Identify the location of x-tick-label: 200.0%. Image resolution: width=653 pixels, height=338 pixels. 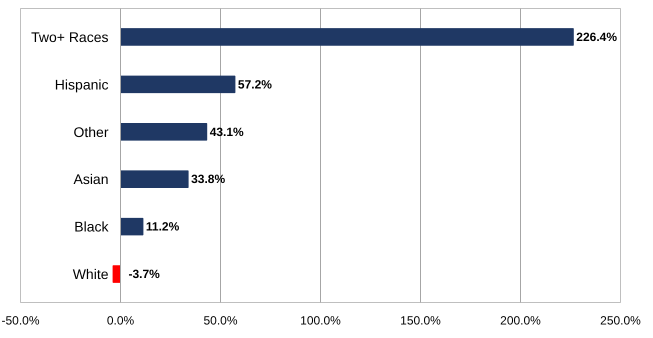
(521, 321).